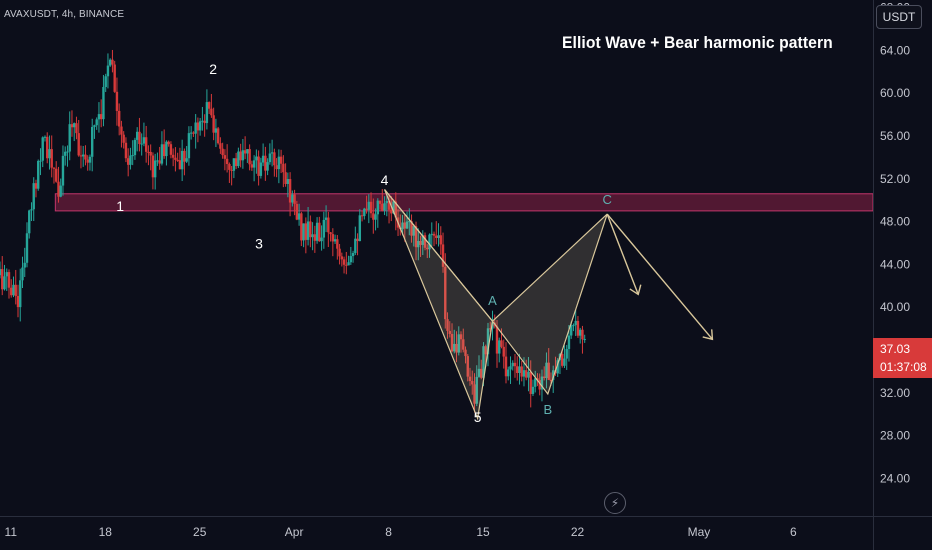 Image resolution: width=932 pixels, height=550 pixels. Describe the element at coordinates (902, 358) in the screenshot. I see `last-price-tag: 37.03 01:37:08` at that location.